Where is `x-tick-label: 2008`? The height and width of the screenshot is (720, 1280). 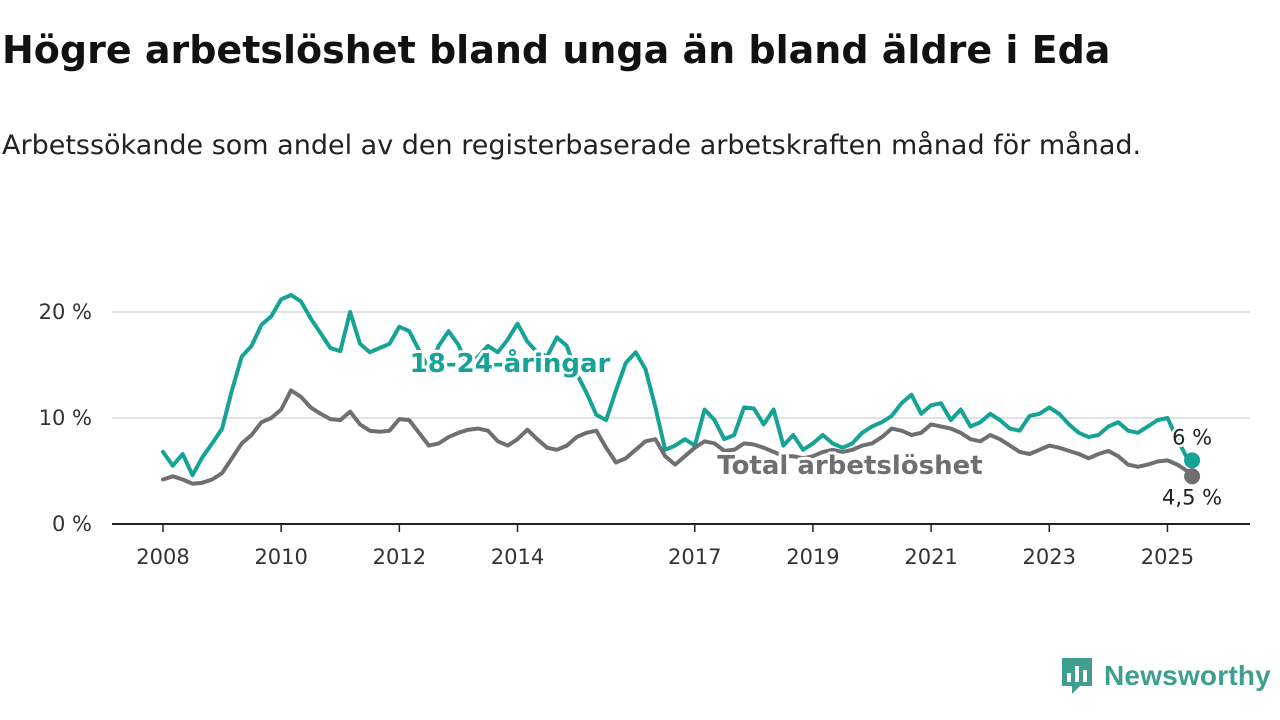
x-tick-label: 2008 is located at coordinates (162, 557).